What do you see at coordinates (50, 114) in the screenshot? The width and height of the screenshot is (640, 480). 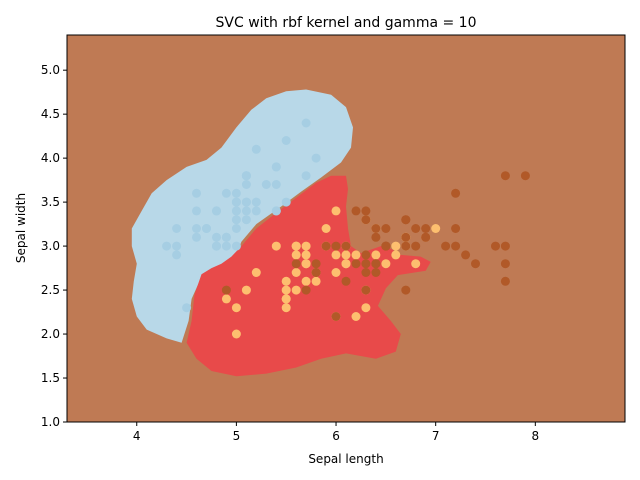 I see `y-tick-label: 4.5` at bounding box center [50, 114].